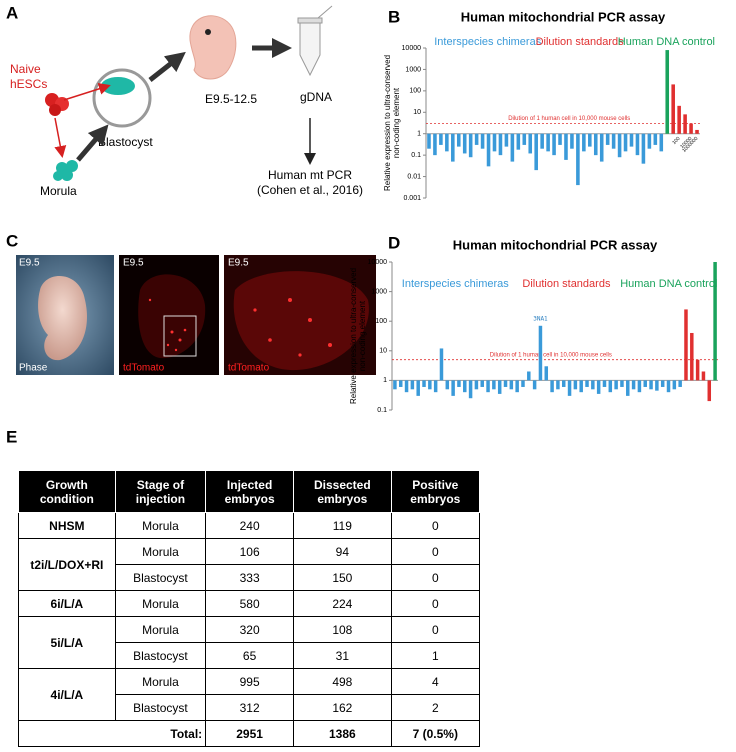  What do you see at coordinates (394, 16) in the screenshot?
I see `panel-label: B` at bounding box center [394, 16].